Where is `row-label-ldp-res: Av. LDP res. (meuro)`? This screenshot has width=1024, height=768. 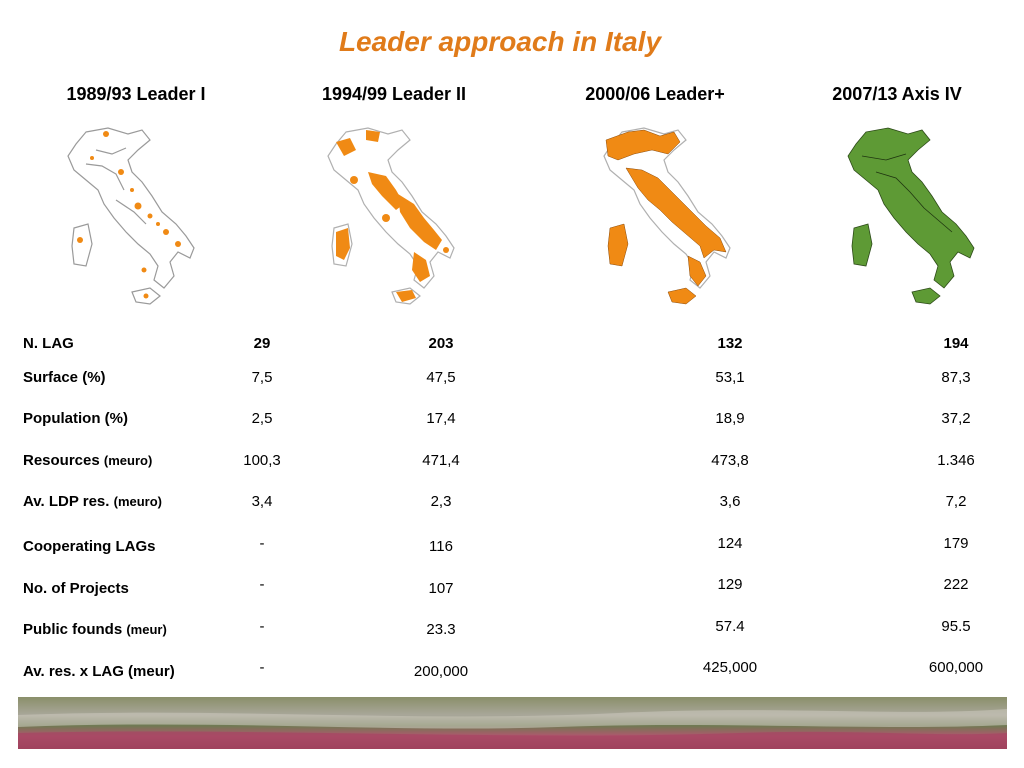 row-label-ldp-res: Av. LDP res. (meuro) is located at coordinates (92, 501).